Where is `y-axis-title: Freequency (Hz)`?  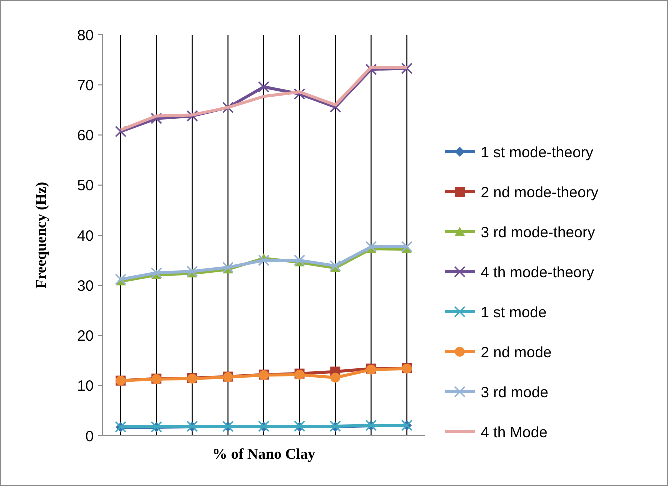 y-axis-title: Freequency (Hz) is located at coordinates (42, 235).